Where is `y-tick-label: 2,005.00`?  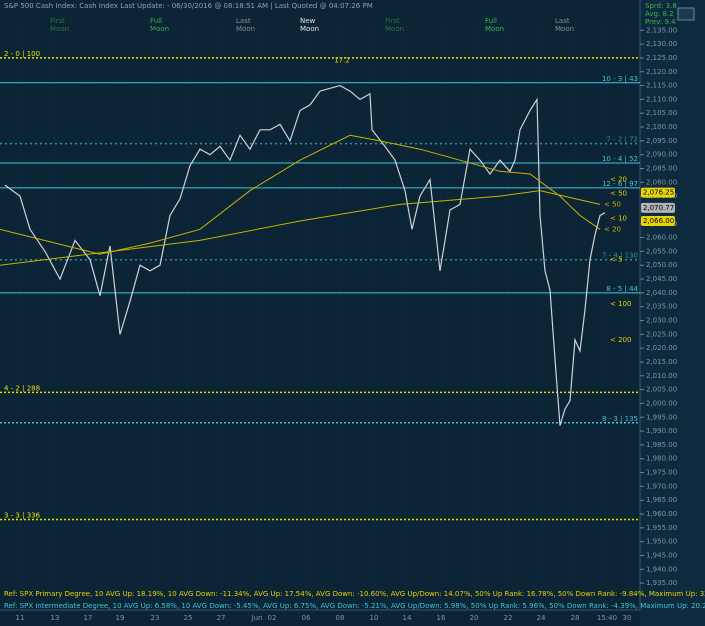 y-tick-label: 2,005.00 is located at coordinates (661, 390).